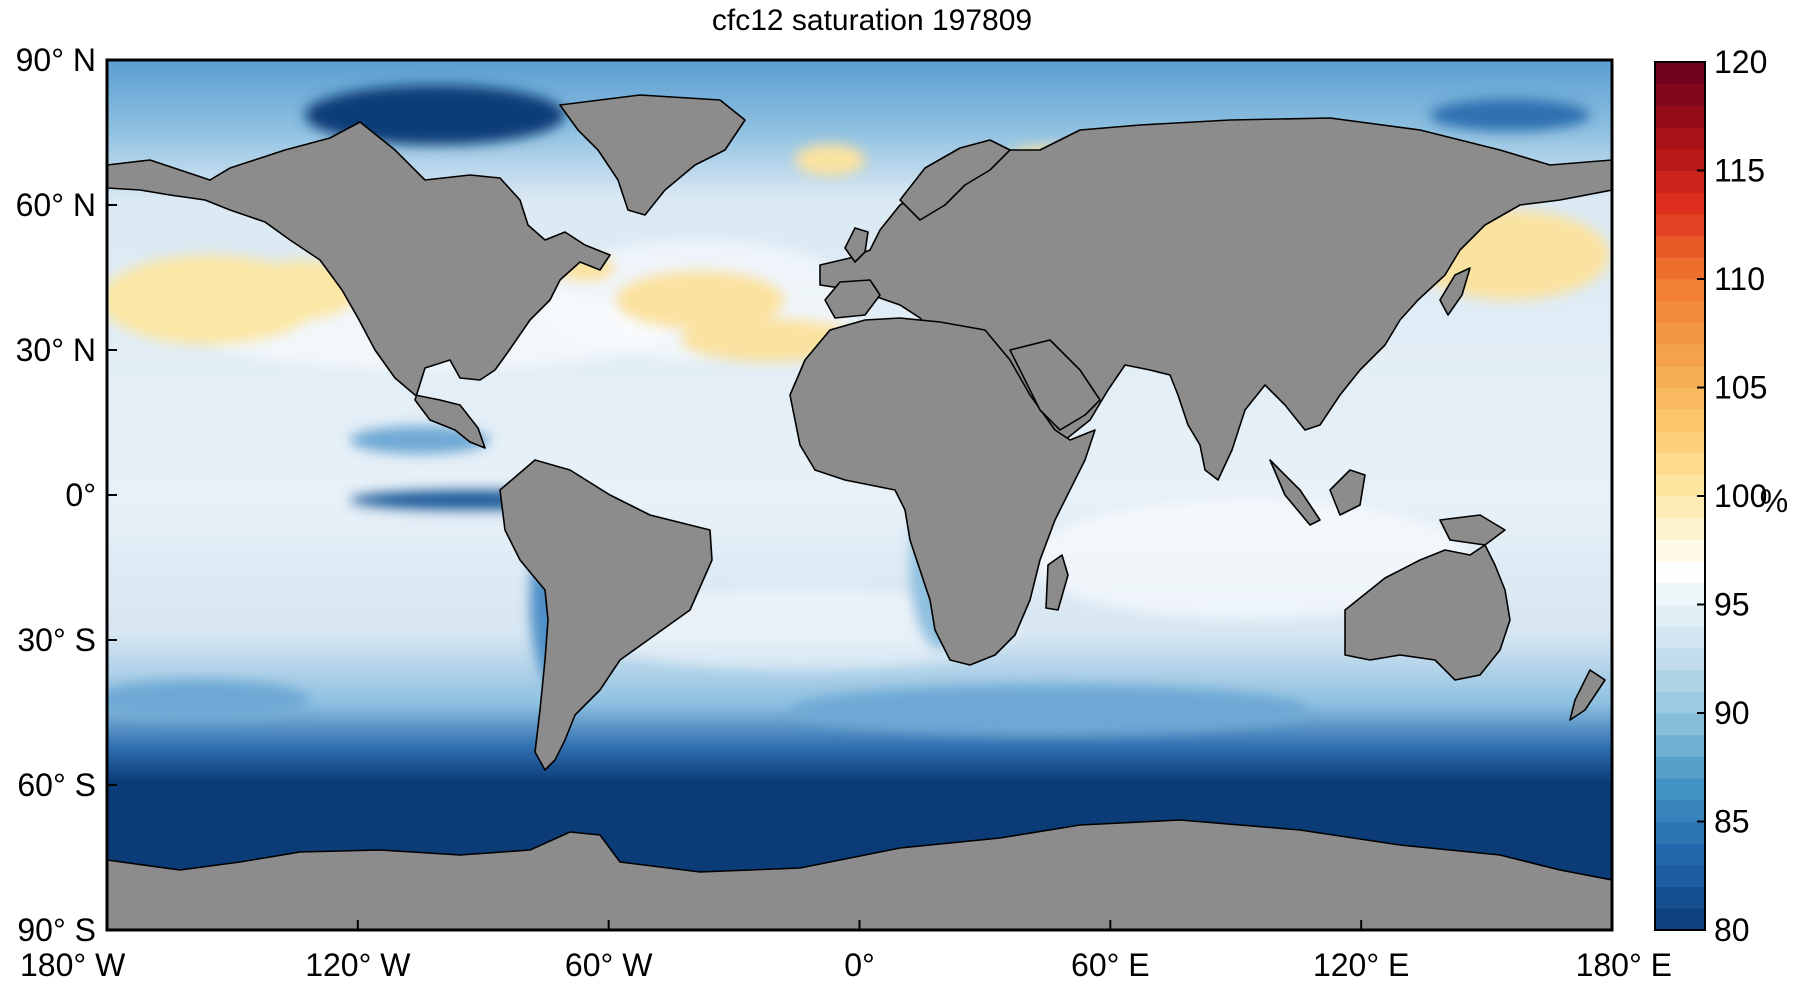 Image resolution: width=1808 pixels, height=984 pixels. What do you see at coordinates (1055, 385) in the screenshot?
I see `land-arabia` at bounding box center [1055, 385].